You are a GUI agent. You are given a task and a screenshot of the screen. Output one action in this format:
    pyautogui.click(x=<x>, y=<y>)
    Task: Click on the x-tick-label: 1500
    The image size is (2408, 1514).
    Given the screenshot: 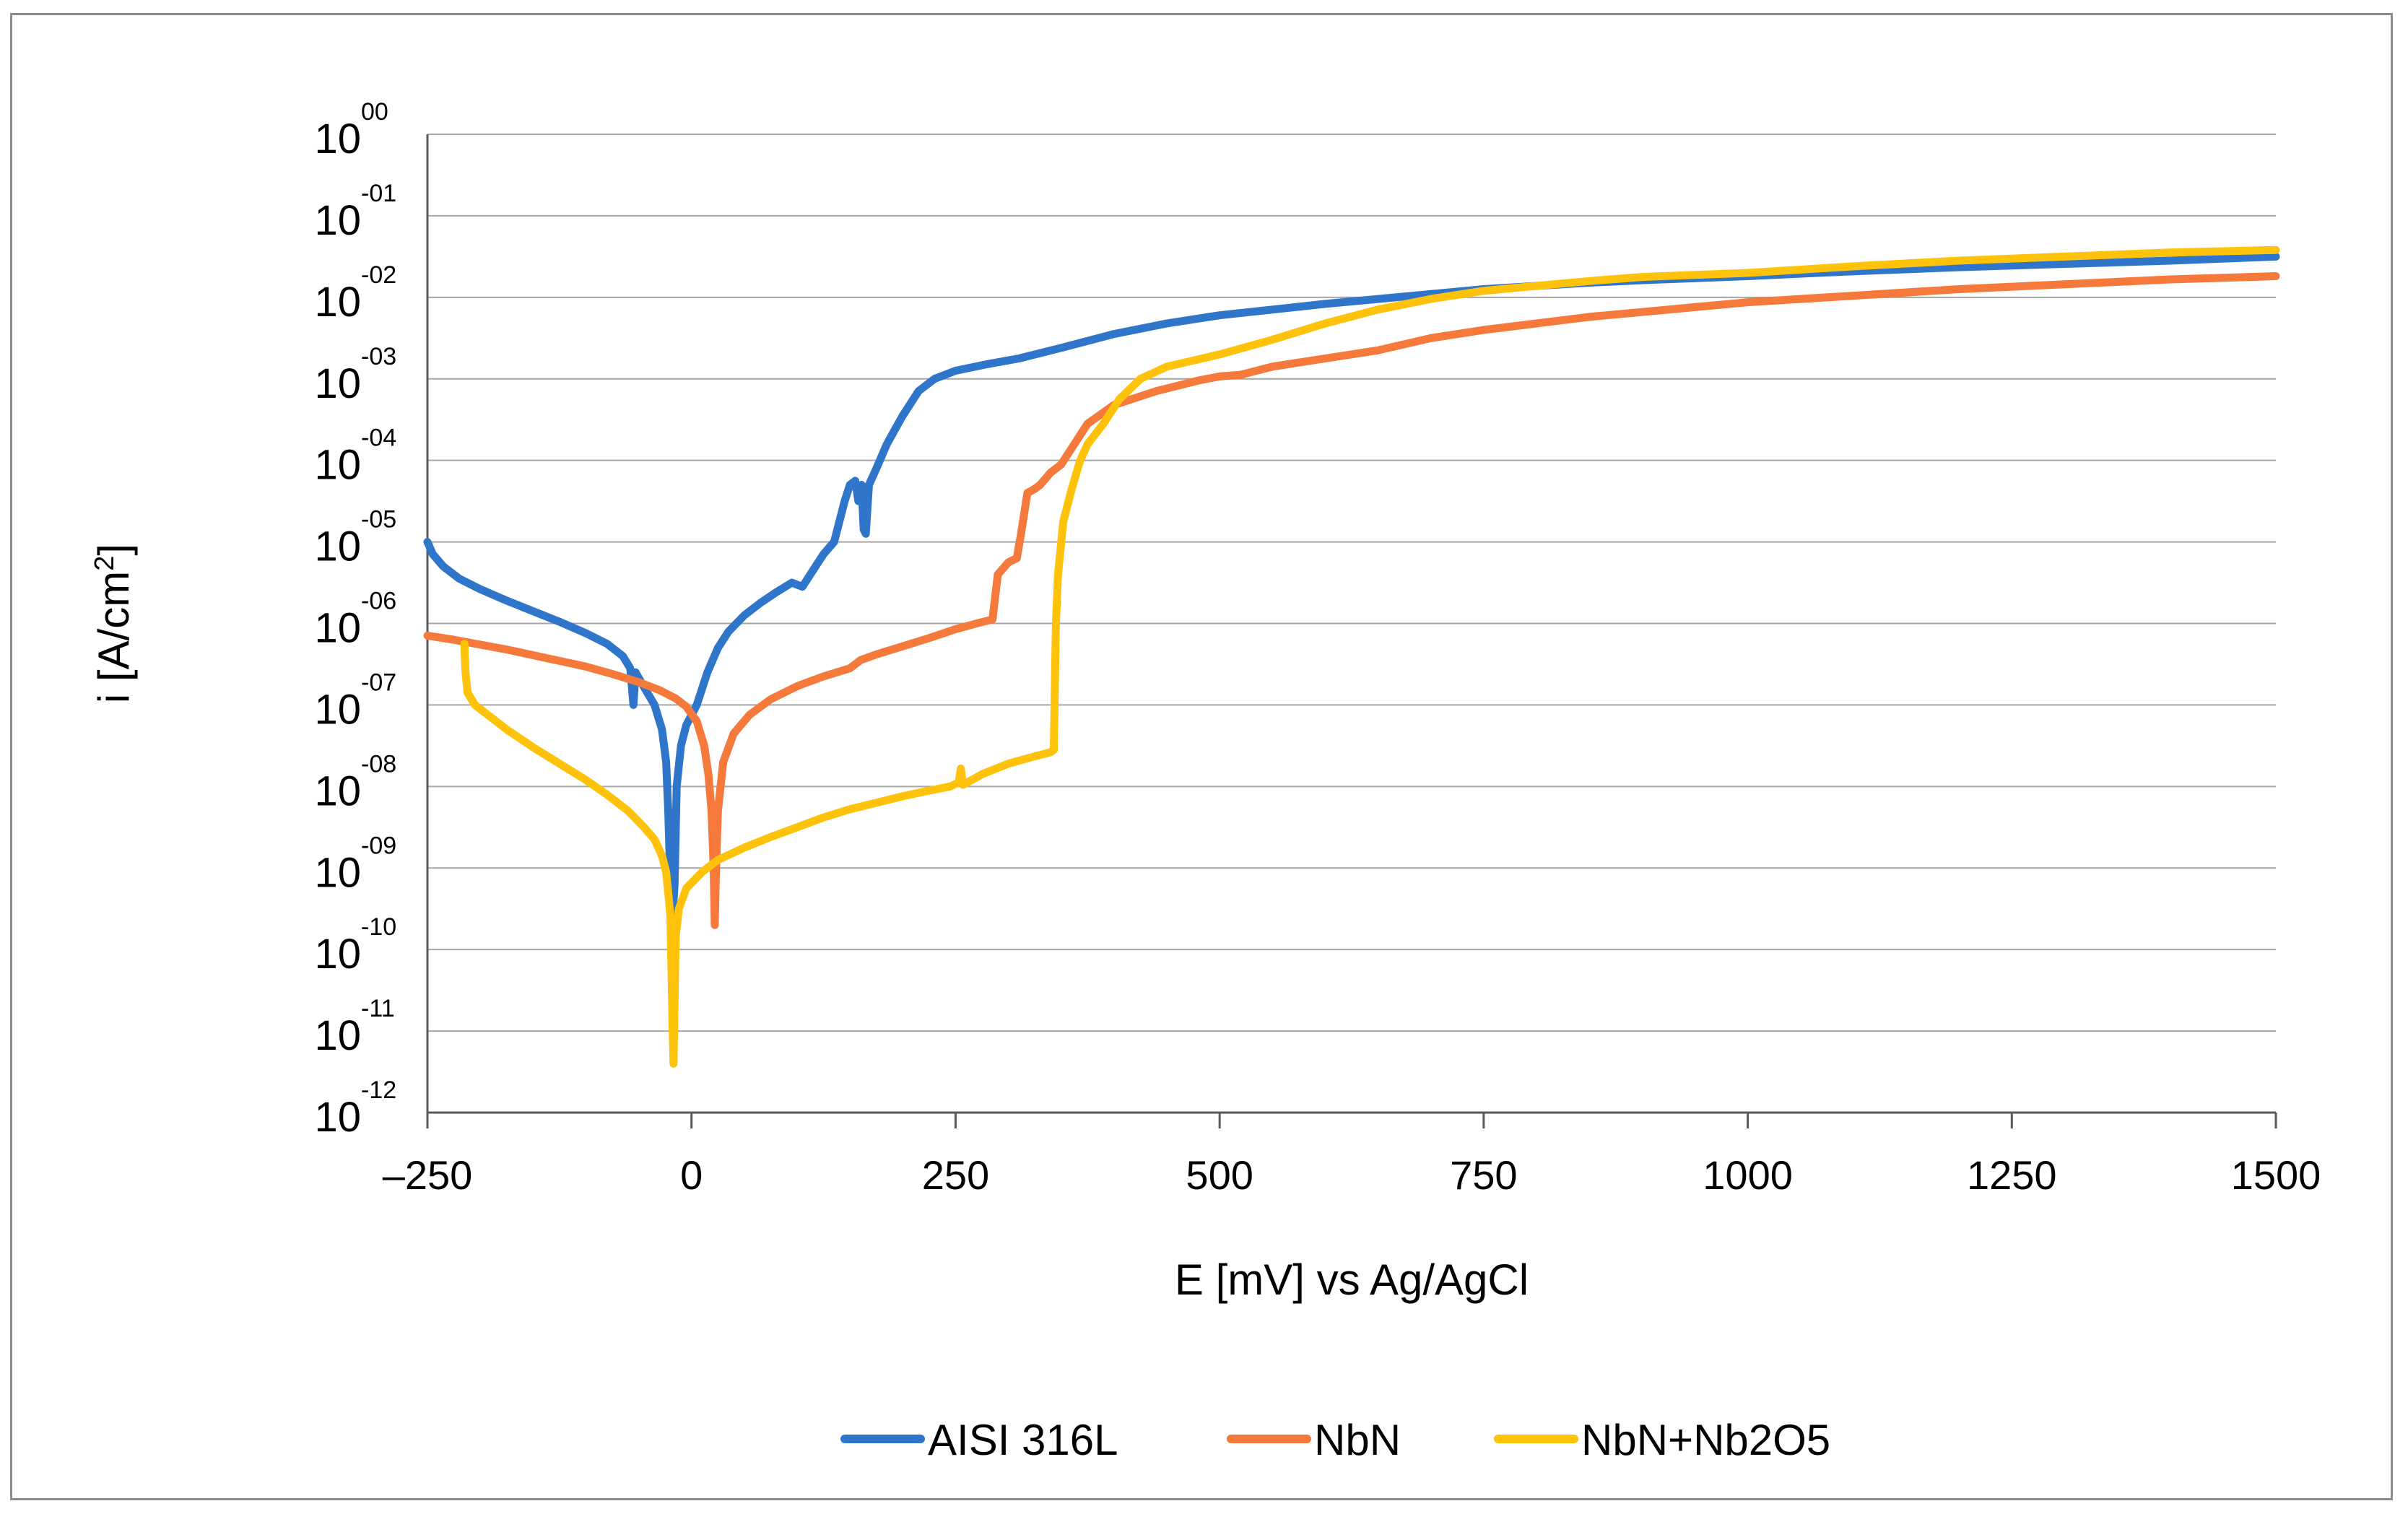 What is the action you would take?
    pyautogui.click(x=2276, y=1175)
    